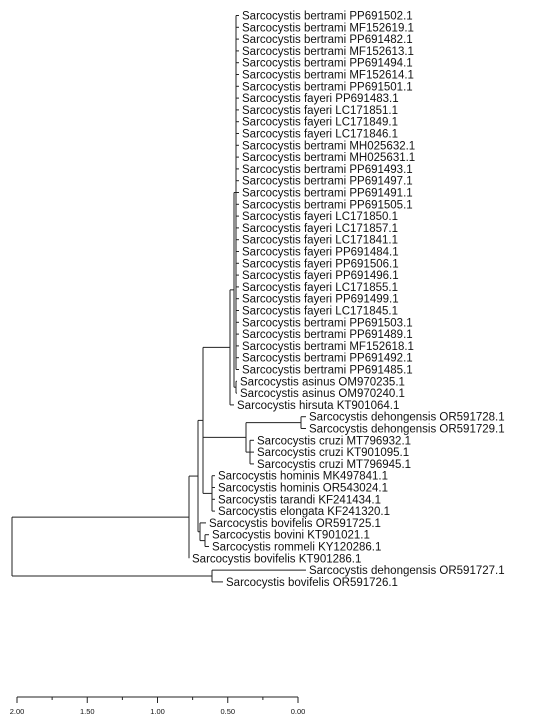 The height and width of the screenshot is (727, 550). I want to click on leaf-label: Sarcocystis bovini KT901021.1, so click(291, 536).